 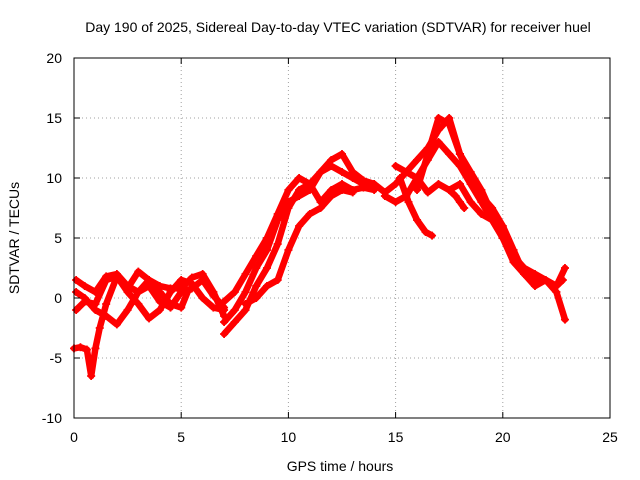 What do you see at coordinates (289, 437) in the screenshot?
I see `x-tick-label: 10` at bounding box center [289, 437].